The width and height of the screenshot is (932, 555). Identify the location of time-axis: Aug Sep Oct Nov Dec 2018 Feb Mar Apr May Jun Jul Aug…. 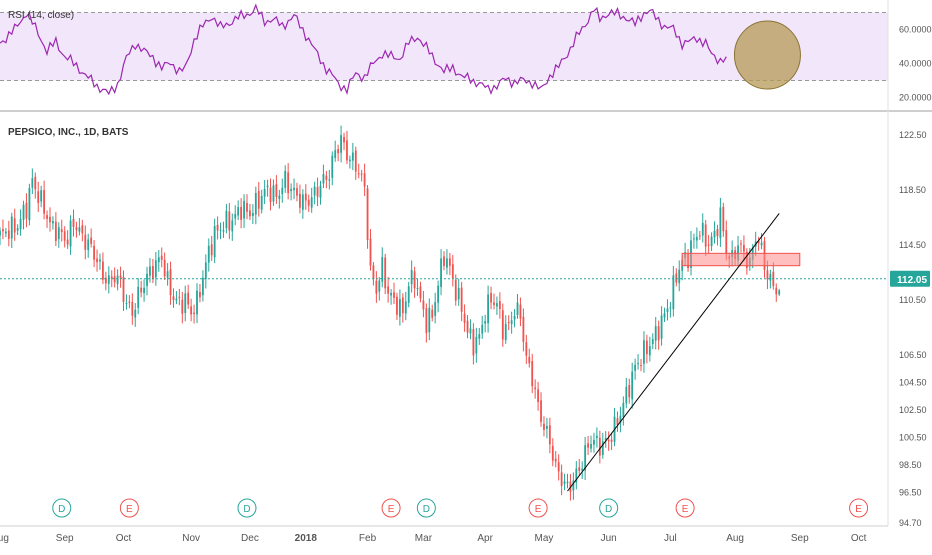
(444, 534).